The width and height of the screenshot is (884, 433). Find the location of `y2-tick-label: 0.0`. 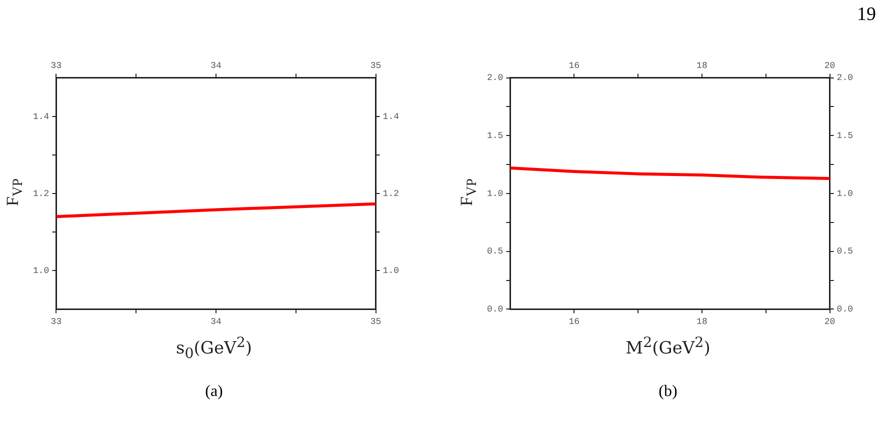

y2-tick-label: 0.0 is located at coordinates (844, 309).